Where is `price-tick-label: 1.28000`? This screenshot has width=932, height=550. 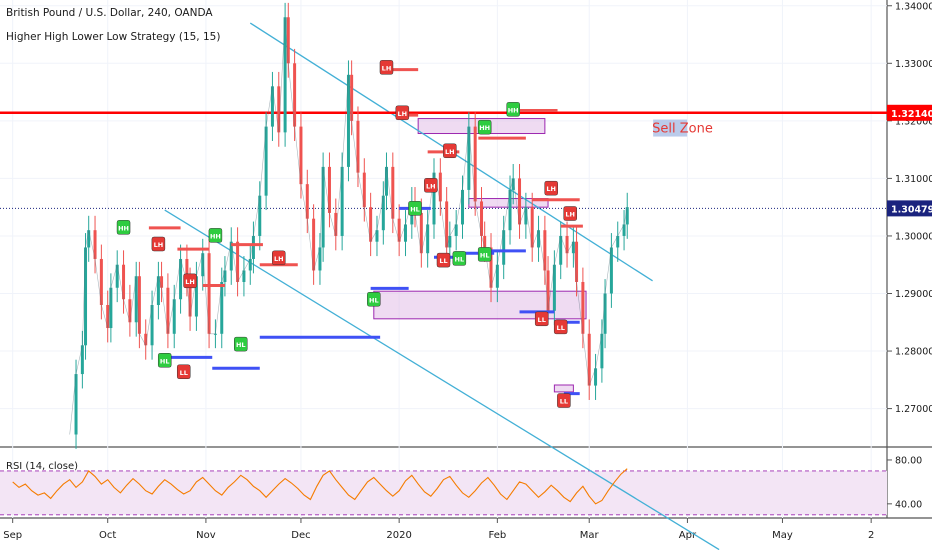
price-tick-label: 1.28000 is located at coordinates (913, 352).